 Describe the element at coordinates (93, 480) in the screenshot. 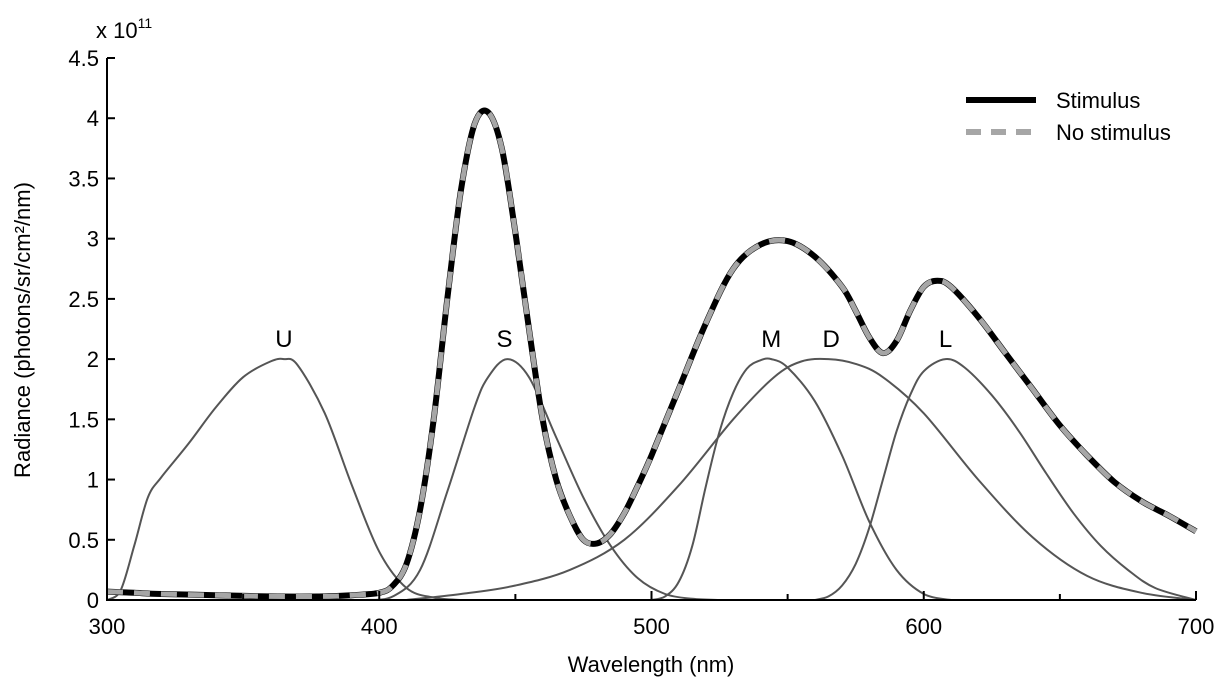

I see `y-tick-label: 1` at that location.